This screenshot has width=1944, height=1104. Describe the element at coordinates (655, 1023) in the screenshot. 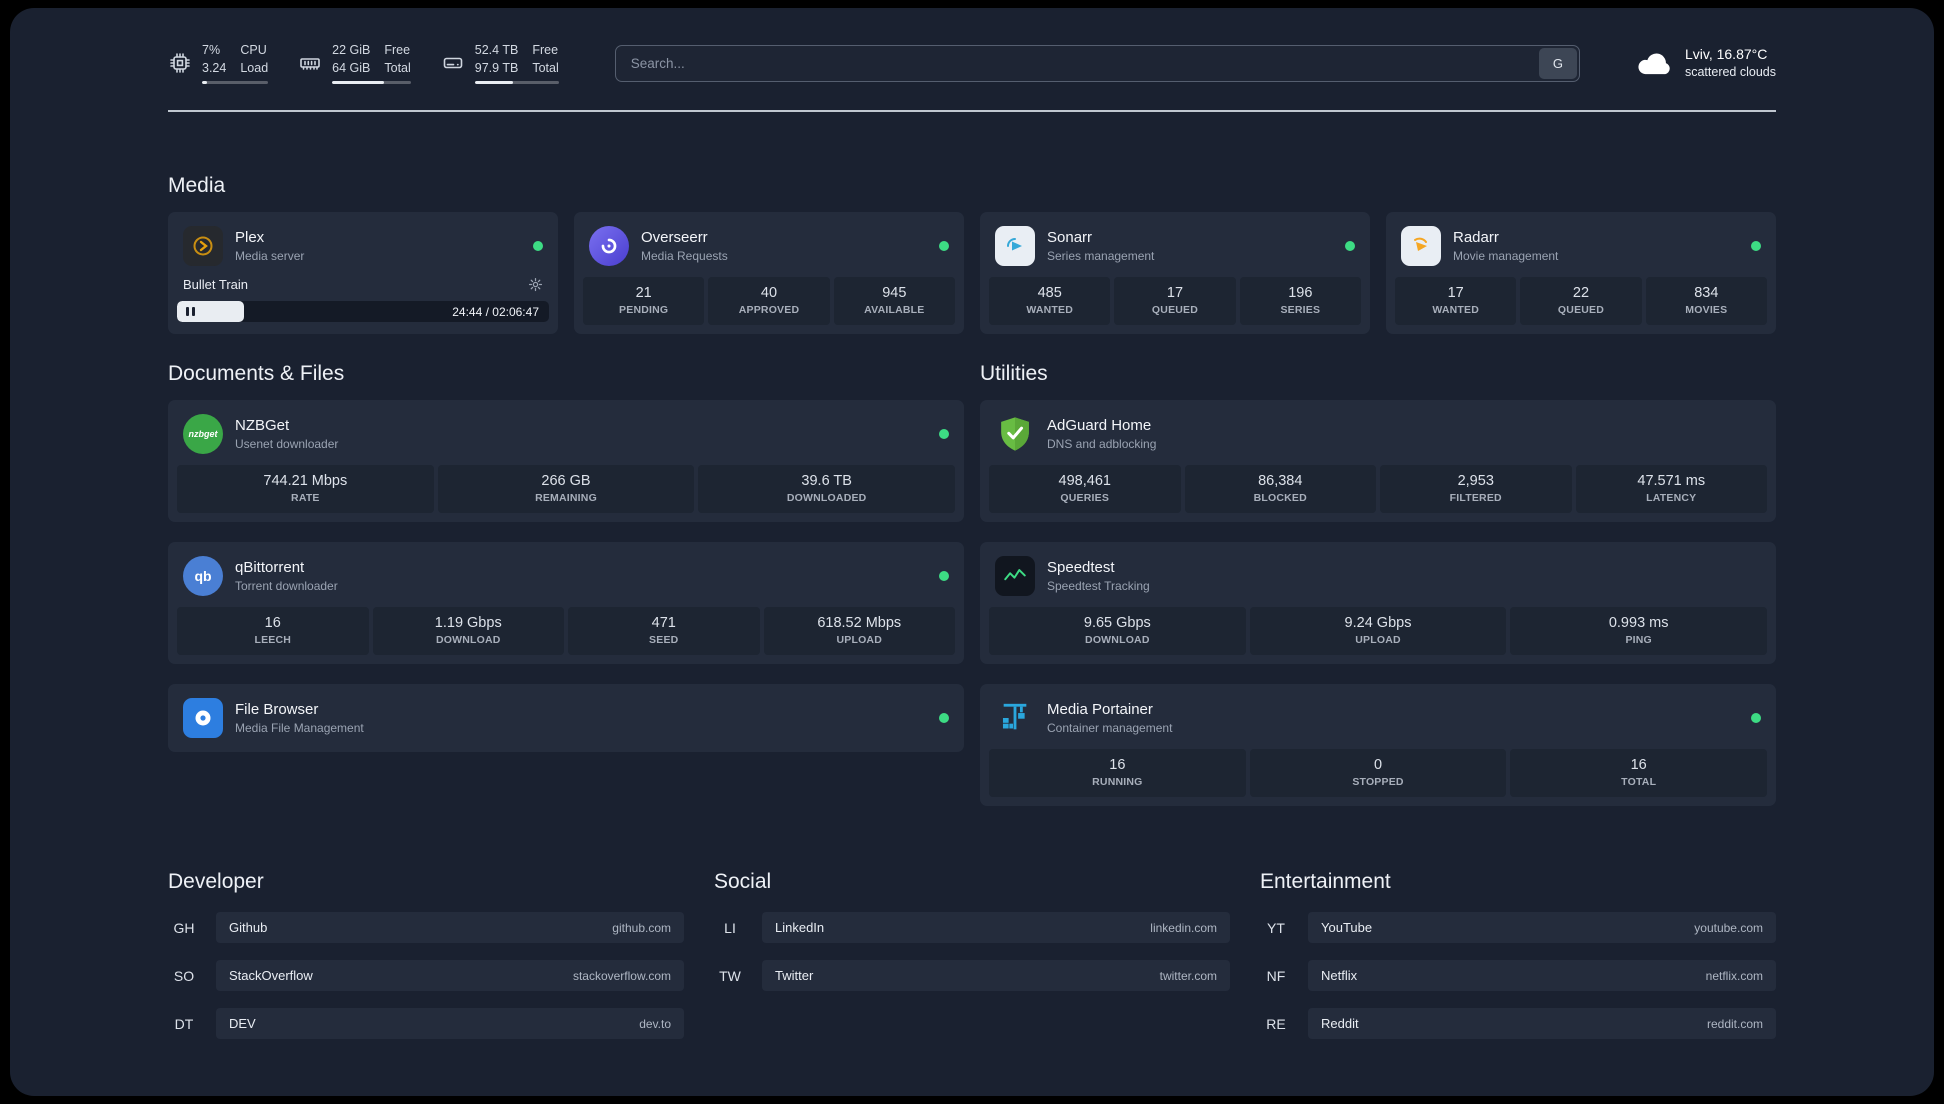

I see `bookmark-url: dev.to` at that location.